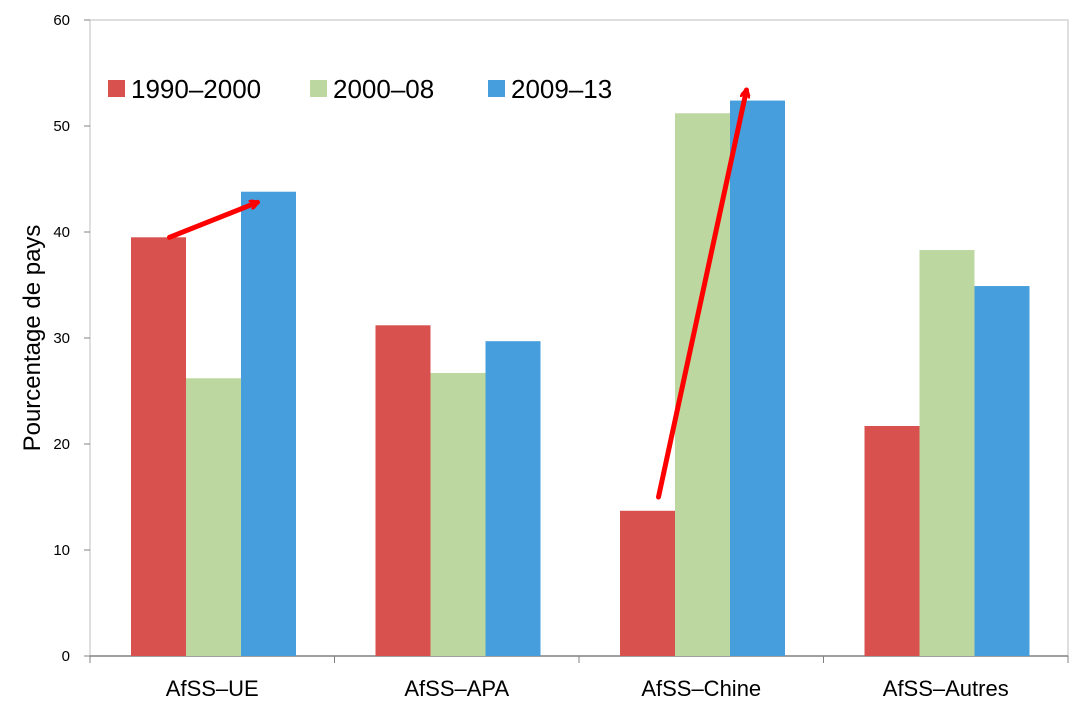 This screenshot has width=1074, height=711. Describe the element at coordinates (383, 89) in the screenshot. I see `legend-label: 2000–08` at that location.